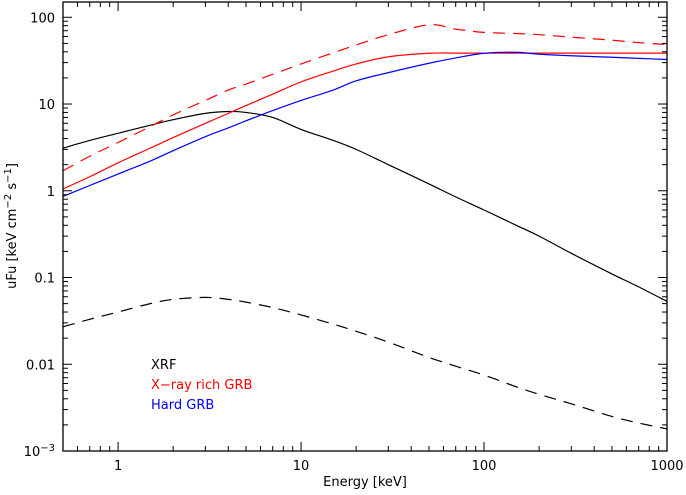 This screenshot has height=495, width=686. Describe the element at coordinates (399, 466) in the screenshot. I see `x-tick-labels: 1 10 100 1000` at that location.